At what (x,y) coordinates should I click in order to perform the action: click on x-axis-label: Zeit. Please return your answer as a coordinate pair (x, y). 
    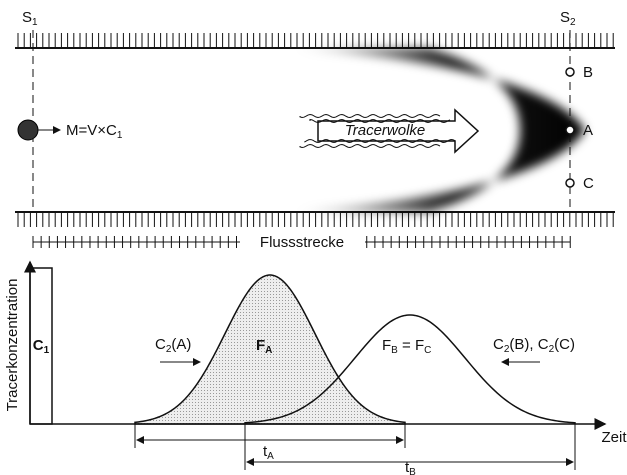
    Looking at the image, I should click on (614, 437).